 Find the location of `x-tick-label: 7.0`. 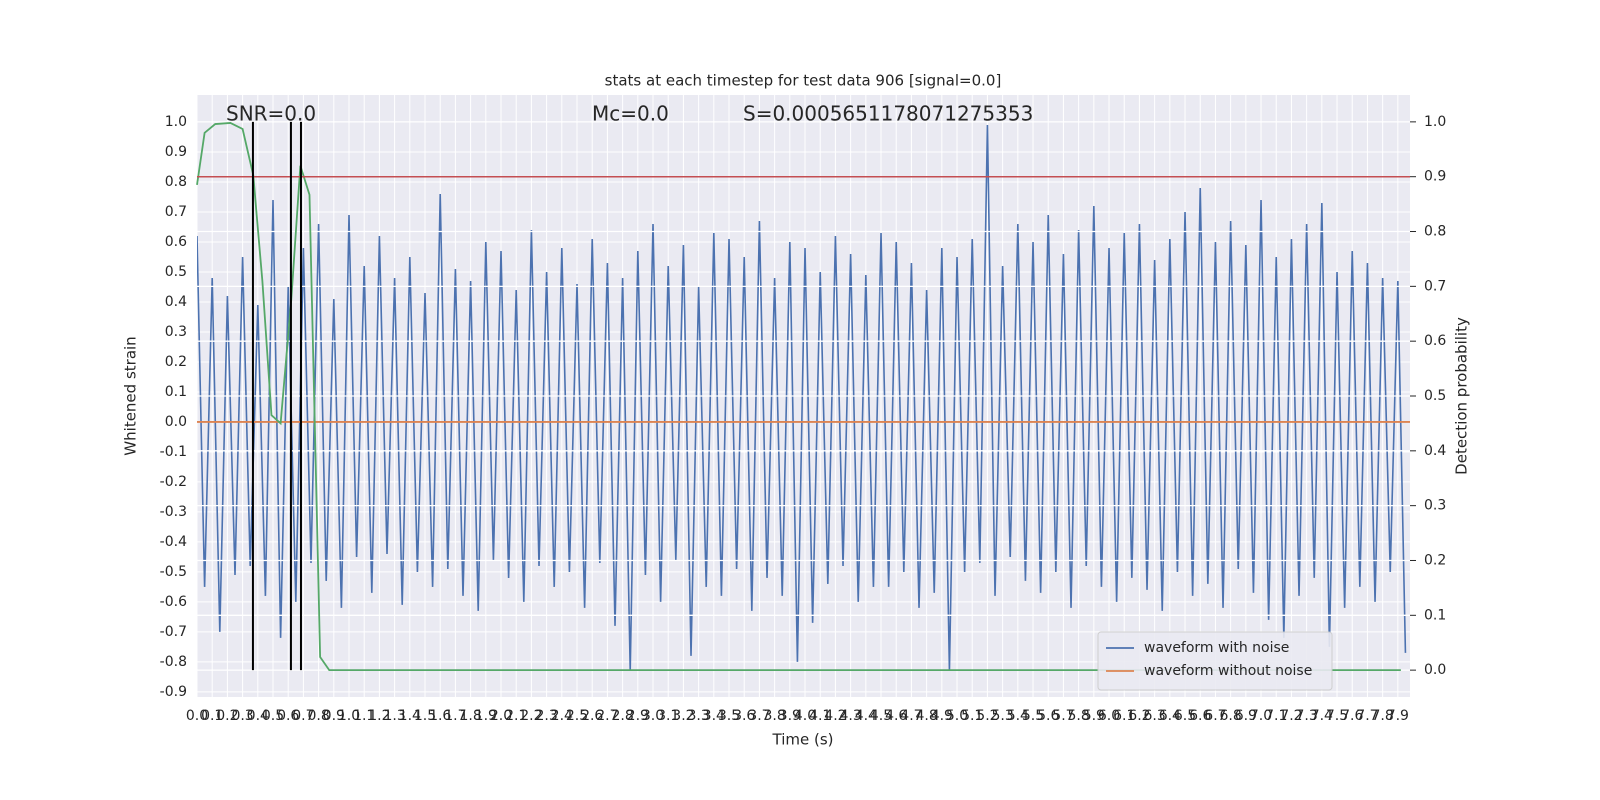

x-tick-label: 7.0 is located at coordinates (1261, 716).